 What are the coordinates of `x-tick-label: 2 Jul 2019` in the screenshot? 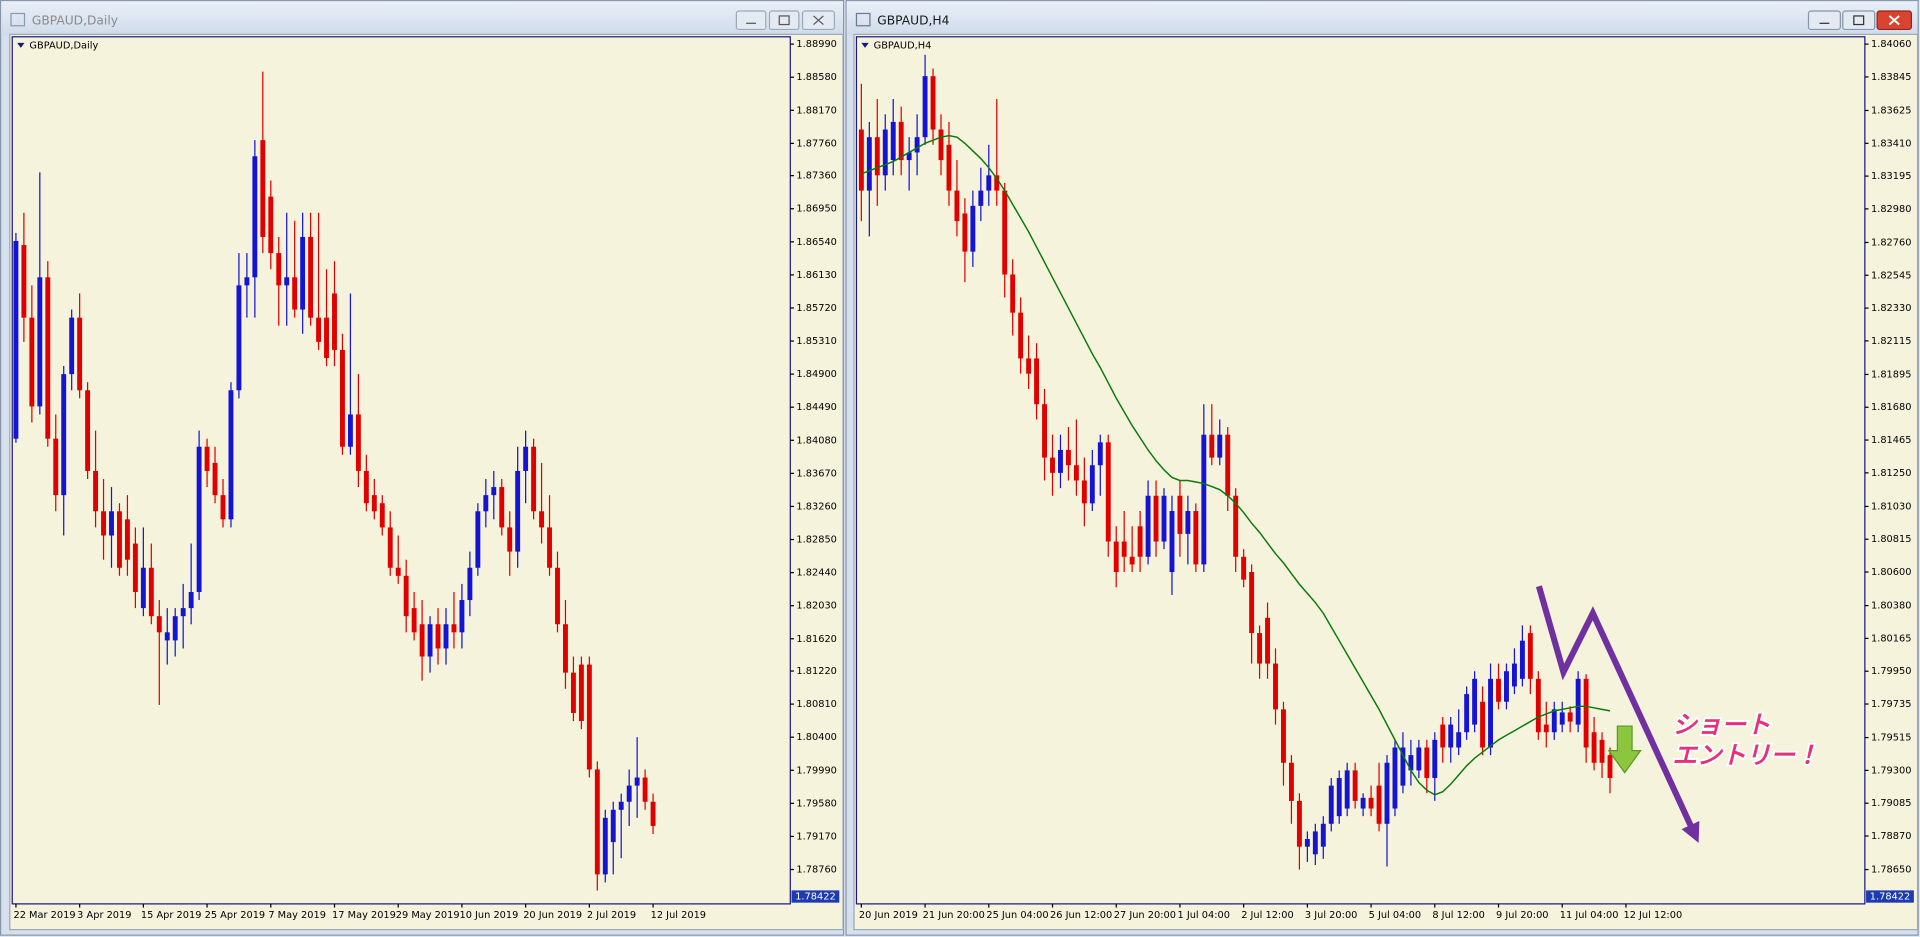 It's located at (611, 915).